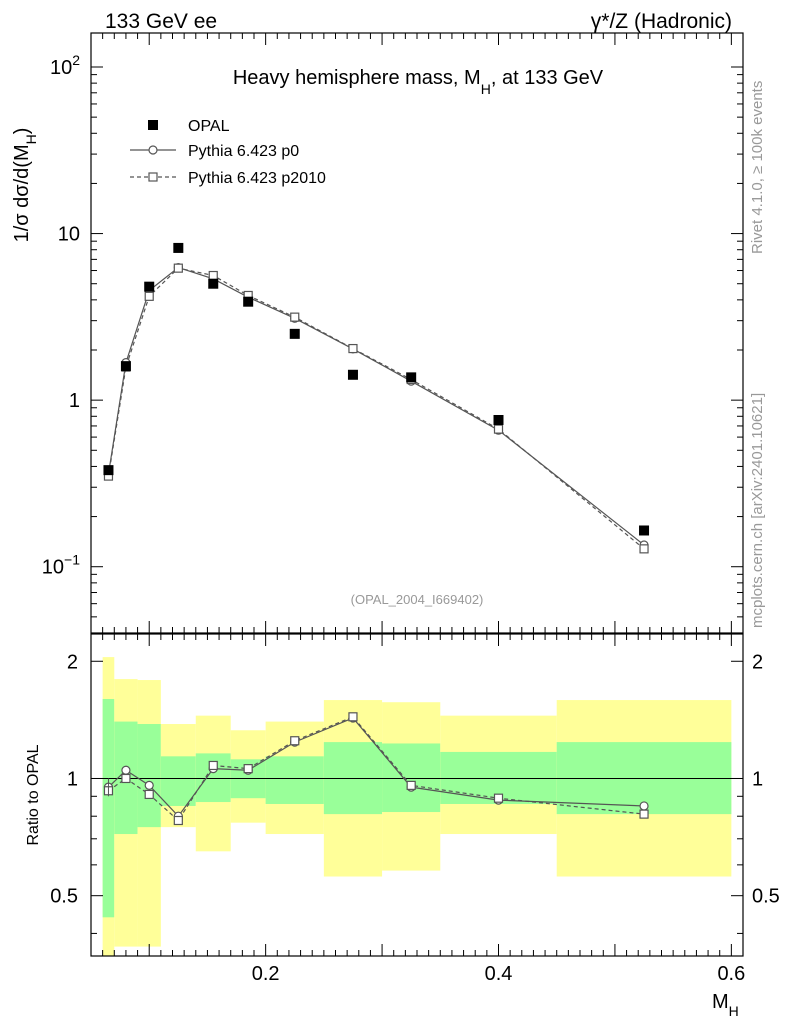  Describe the element at coordinates (153, 177) in the screenshot. I see `legend-marker-pythia-p2010` at that location.